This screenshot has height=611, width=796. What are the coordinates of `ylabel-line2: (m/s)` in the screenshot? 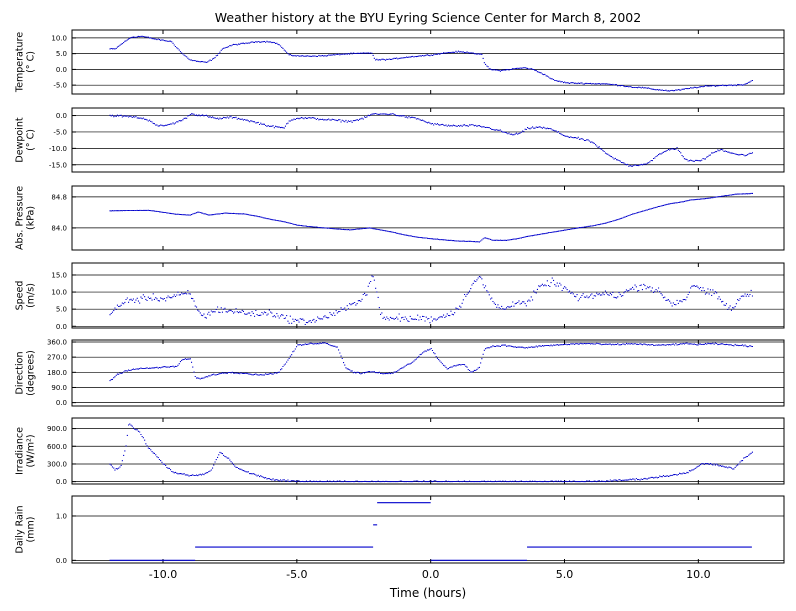 It's located at (31, 295).